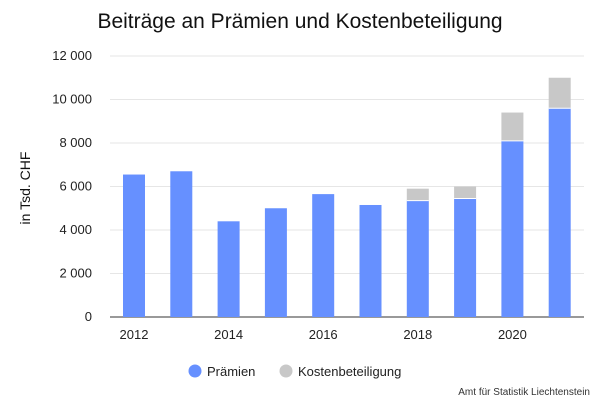  I want to click on y-axis-label: in Tsd. CHF, so click(25, 188).